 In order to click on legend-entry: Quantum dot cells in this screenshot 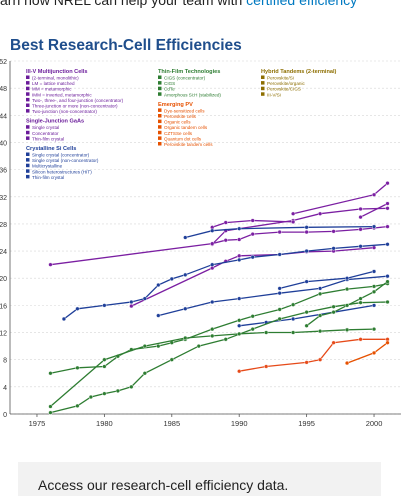, I will do `click(183, 138)`.